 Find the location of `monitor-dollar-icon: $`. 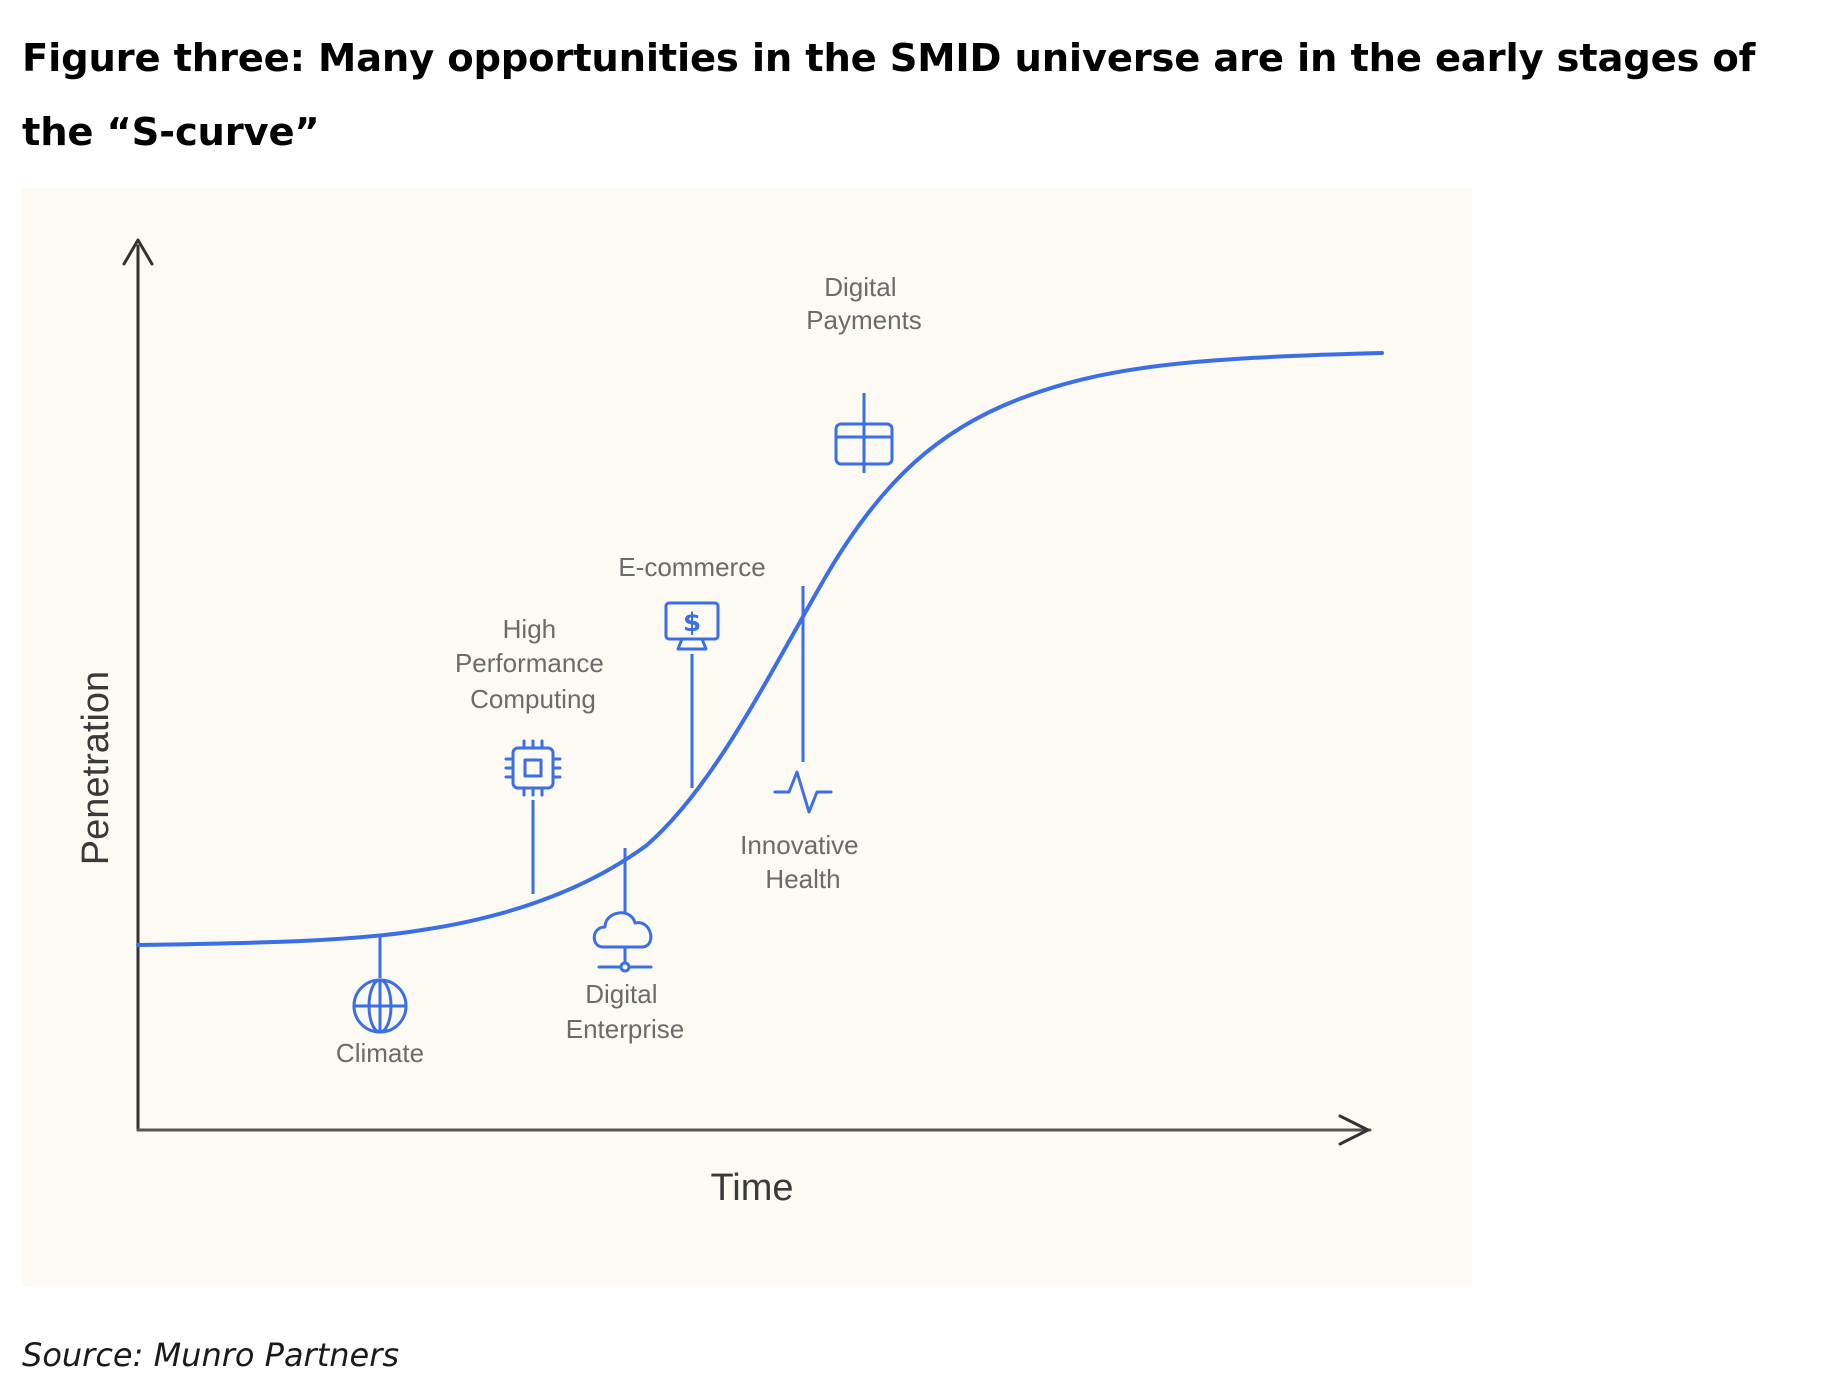

monitor-dollar-icon: $ is located at coordinates (692, 626).